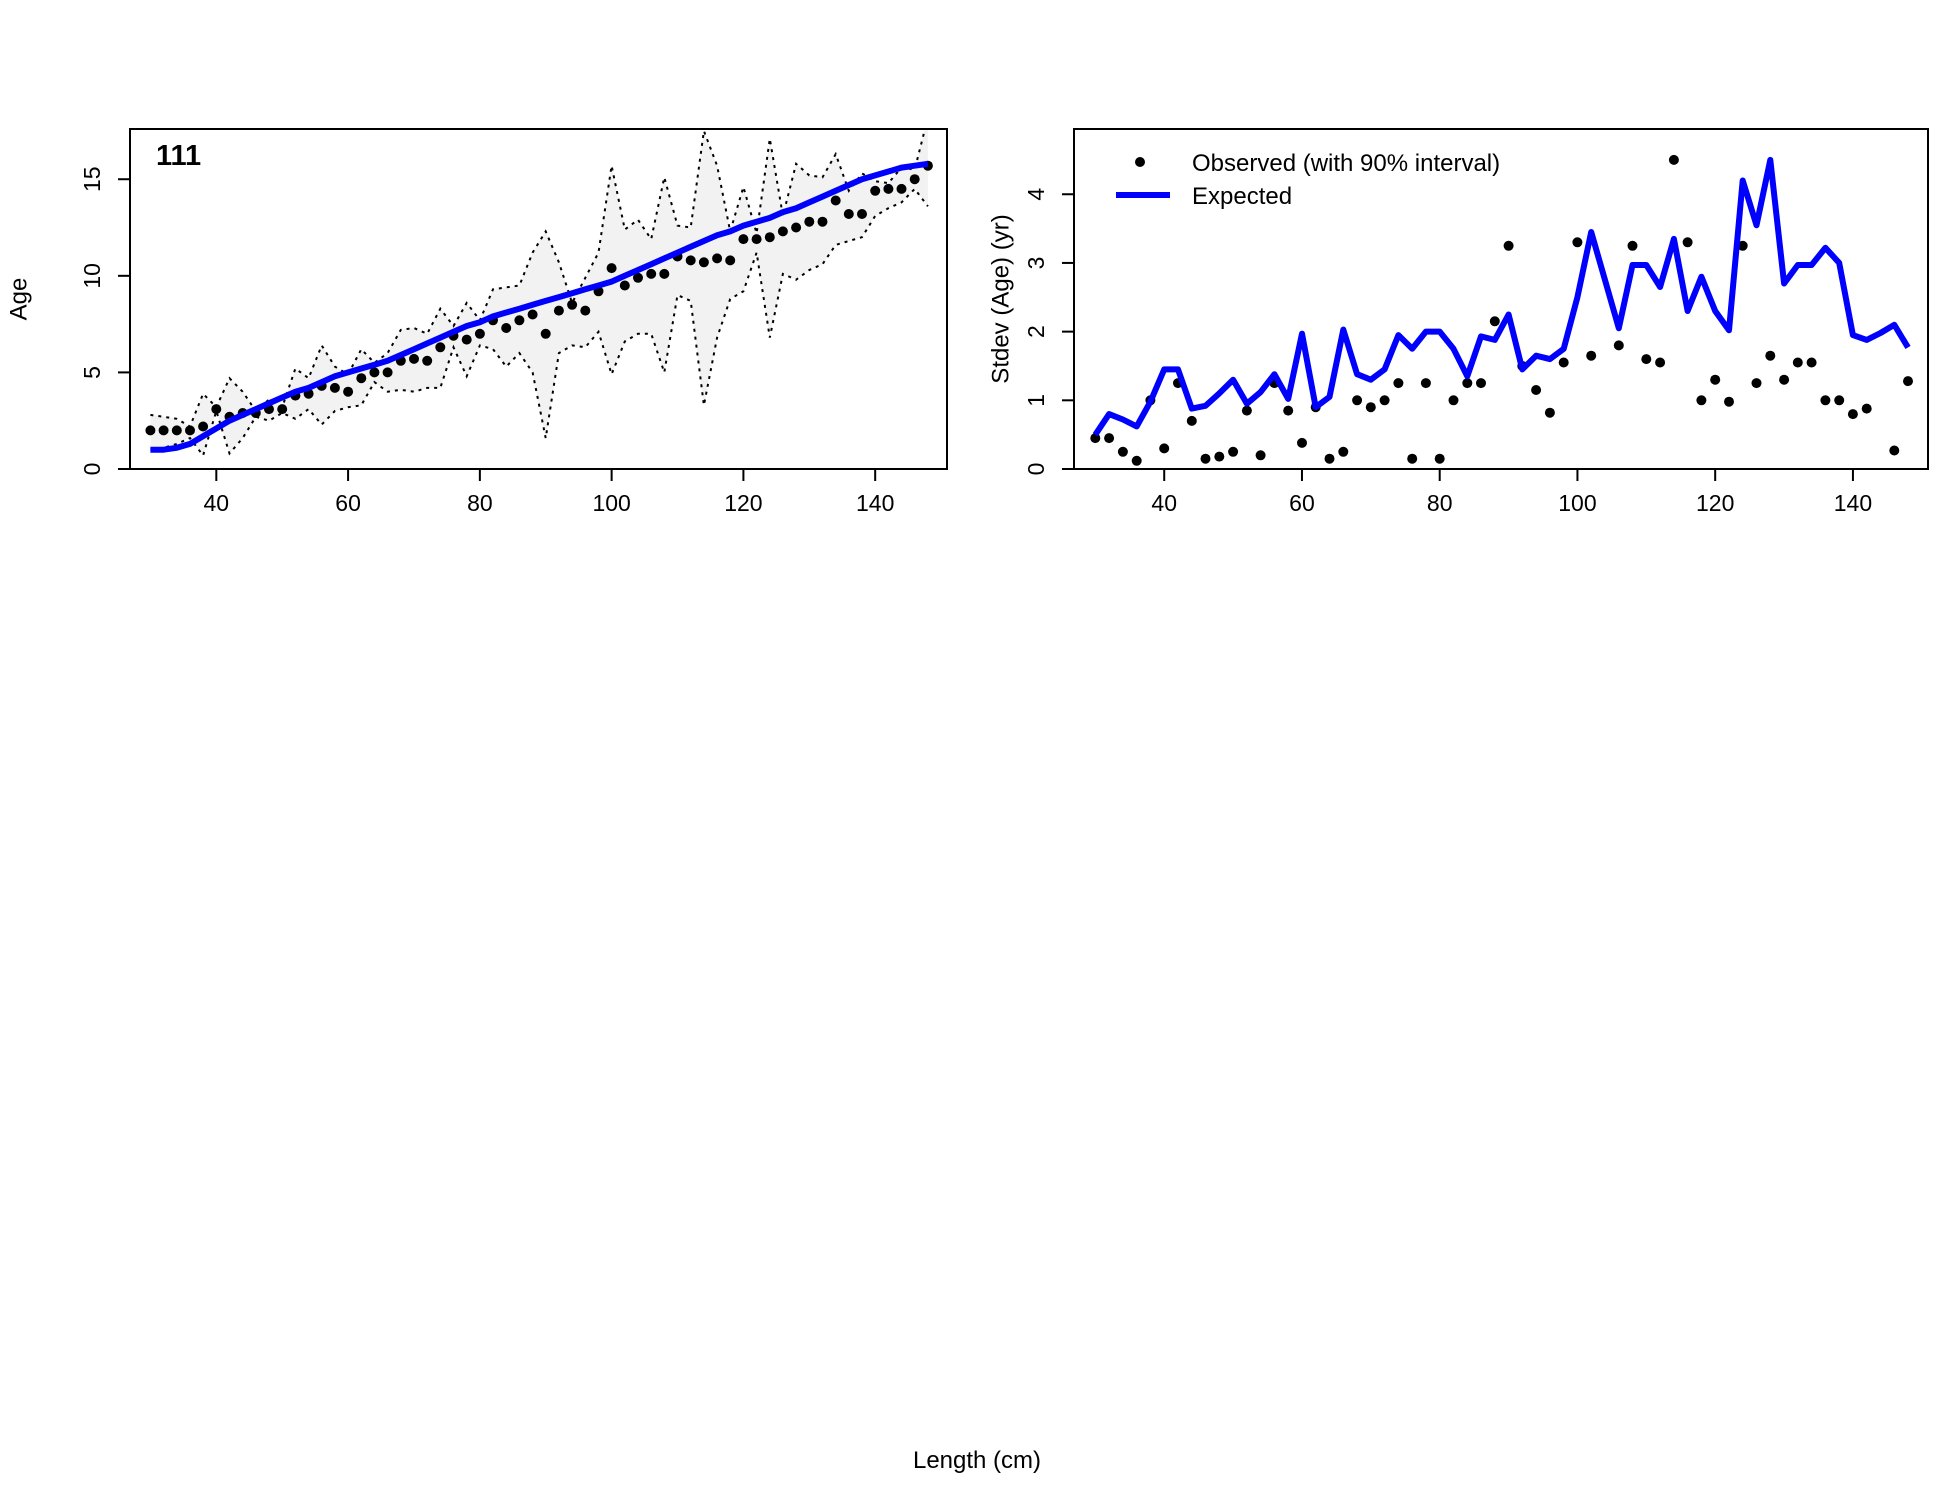 The height and width of the screenshot is (1500, 1950). I want to click on legend-point-swatch, so click(1140, 162).